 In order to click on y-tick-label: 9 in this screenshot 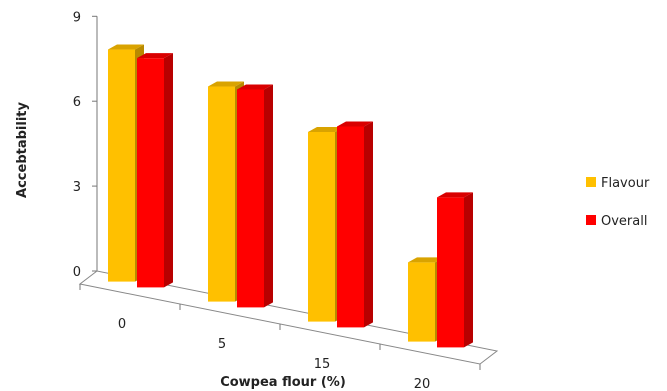, I will do `click(77, 17)`.